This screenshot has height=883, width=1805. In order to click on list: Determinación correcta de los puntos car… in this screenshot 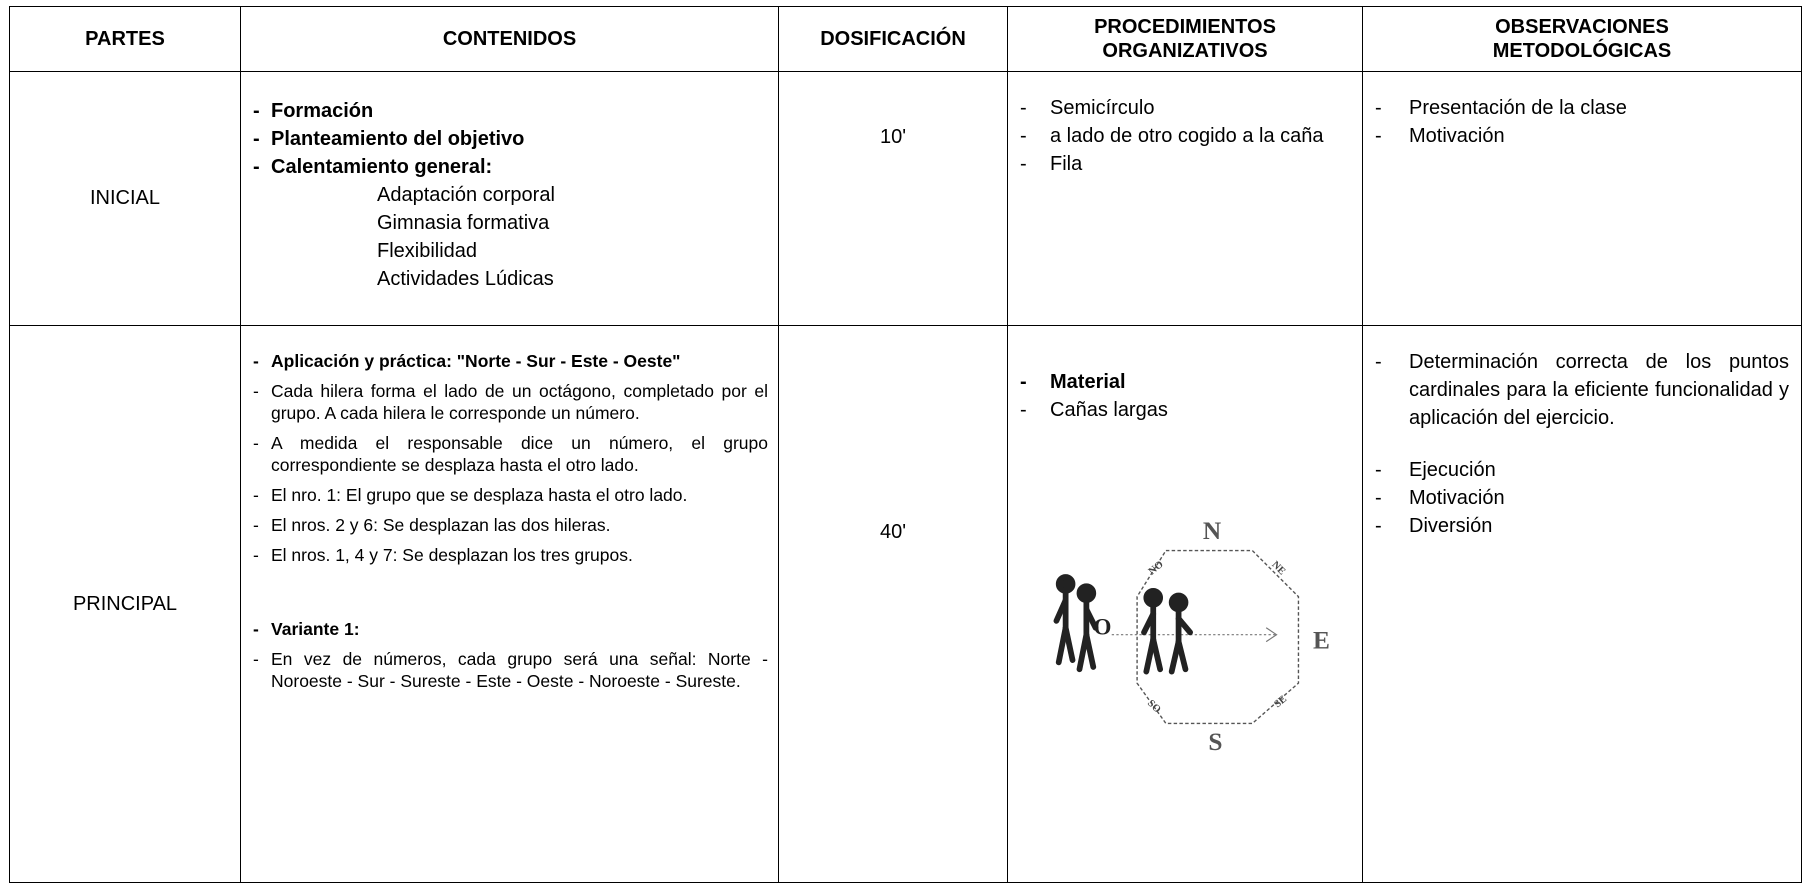, I will do `click(1584, 444)`.